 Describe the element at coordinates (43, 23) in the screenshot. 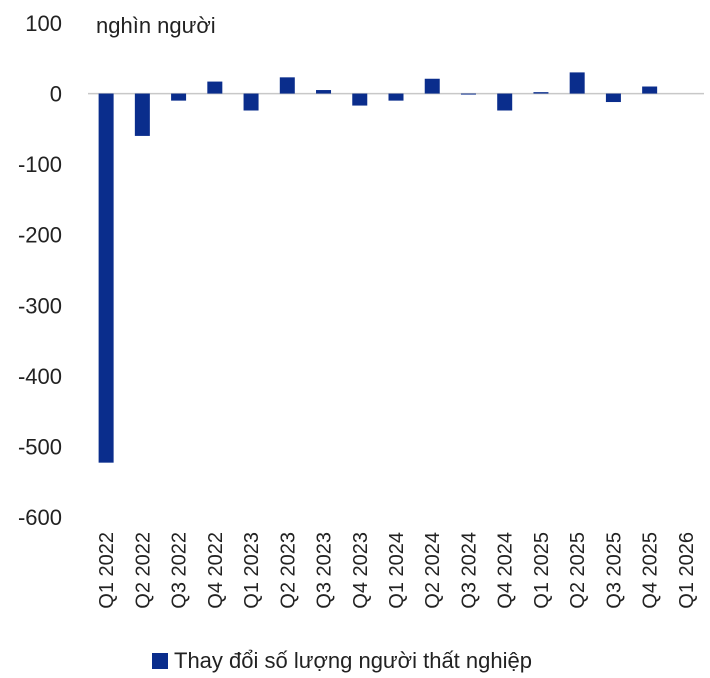

I see `y-tick-label: 100` at that location.